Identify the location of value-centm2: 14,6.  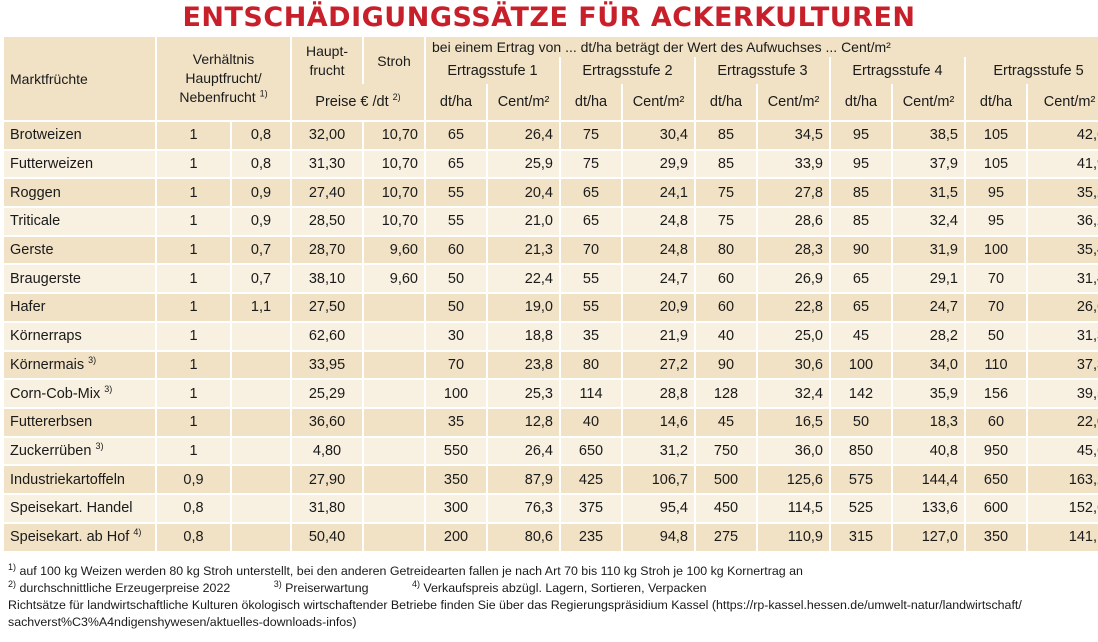
(659, 421).